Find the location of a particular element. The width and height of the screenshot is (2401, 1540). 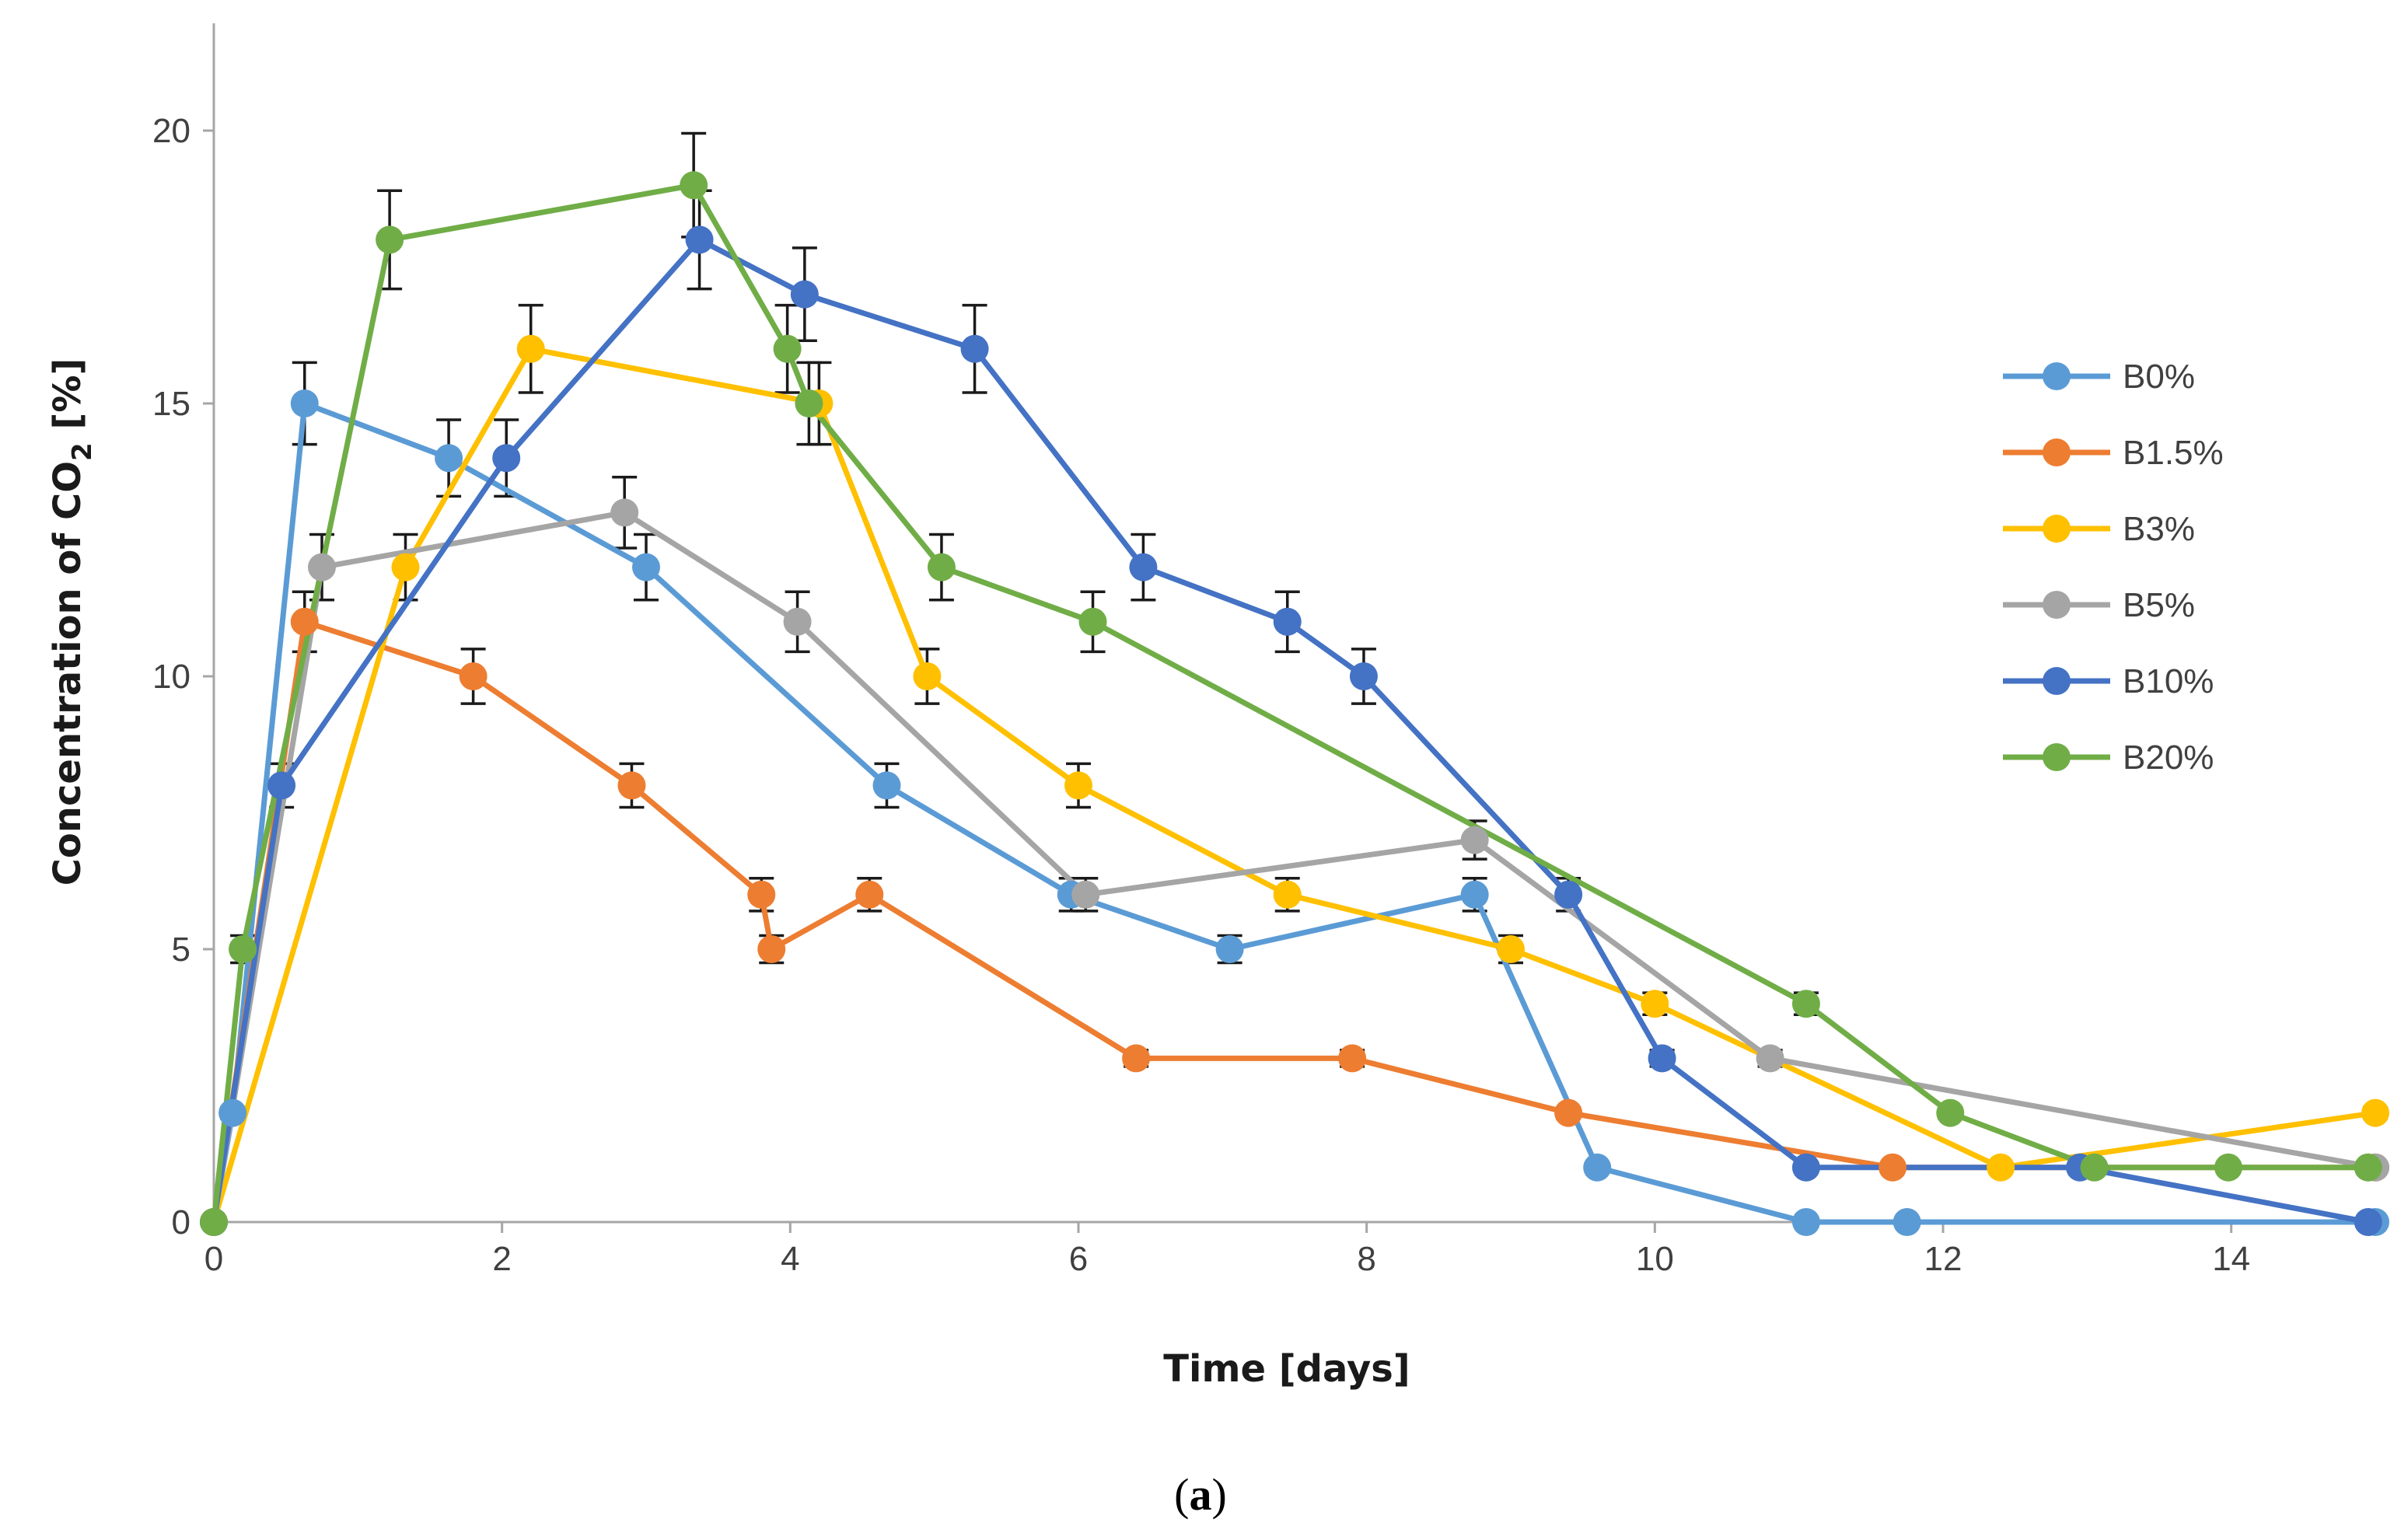

legend-label-b1-5pct: B1.5% is located at coordinates (2173, 453).